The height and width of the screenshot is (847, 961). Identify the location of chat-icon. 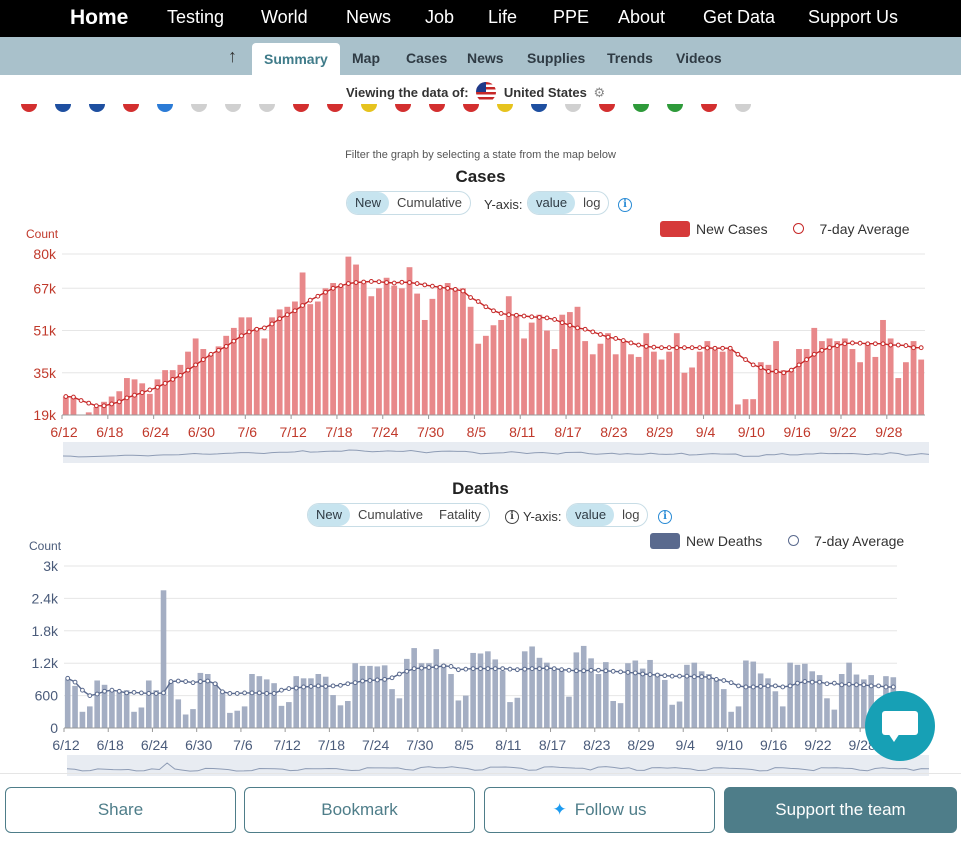
(900, 726).